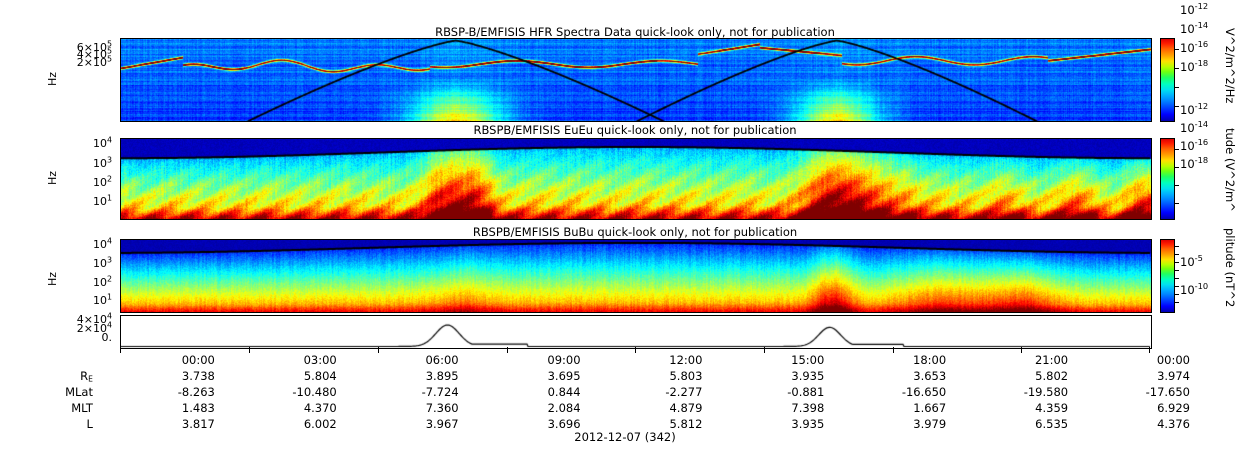  Describe the element at coordinates (1194, 109) in the screenshot. I see `colorbar-eueu-tick-0: 10-12` at that location.